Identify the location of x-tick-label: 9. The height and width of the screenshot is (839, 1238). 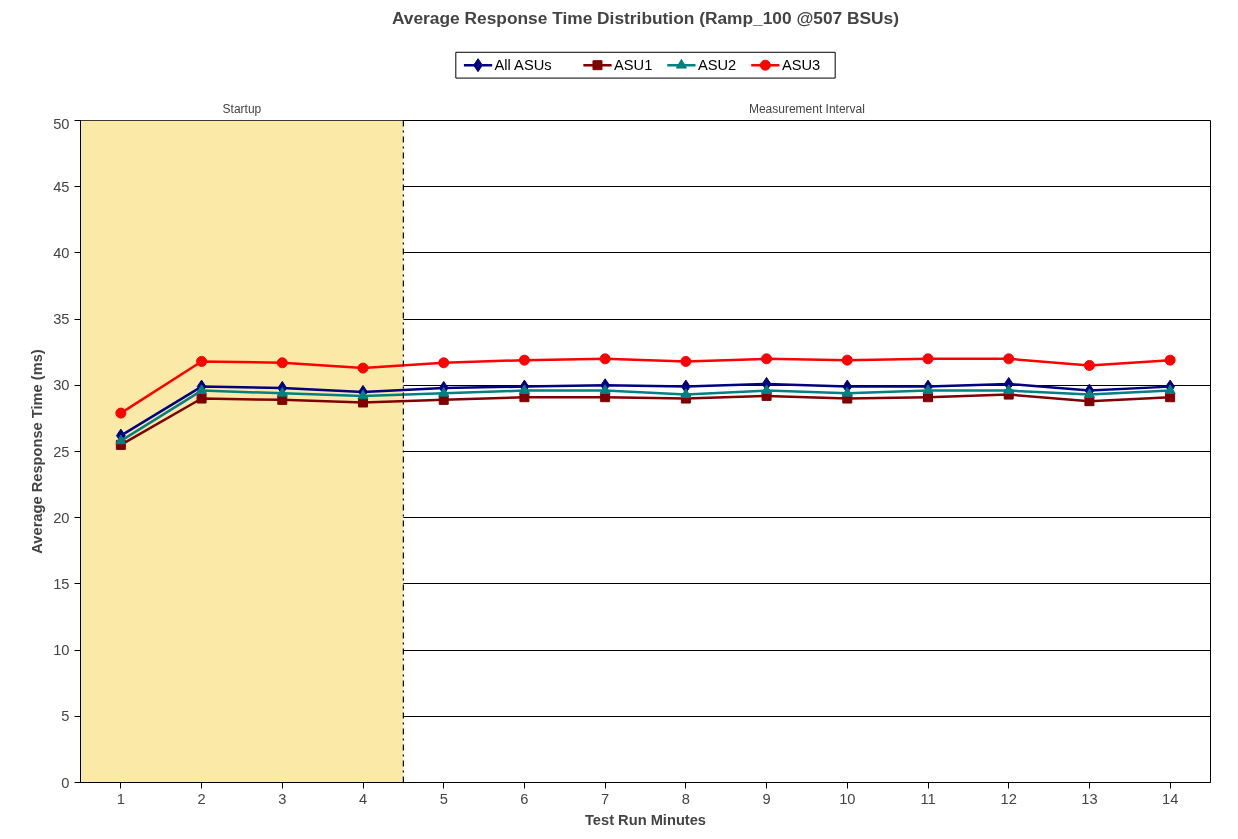
(766, 798).